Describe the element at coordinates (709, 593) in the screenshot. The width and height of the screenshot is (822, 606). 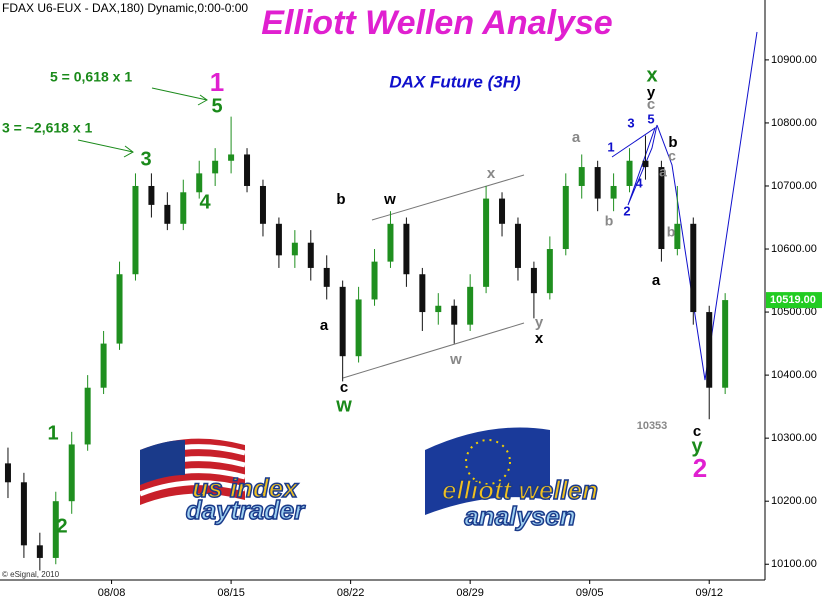
I see `x-tick-label: 09/12` at that location.